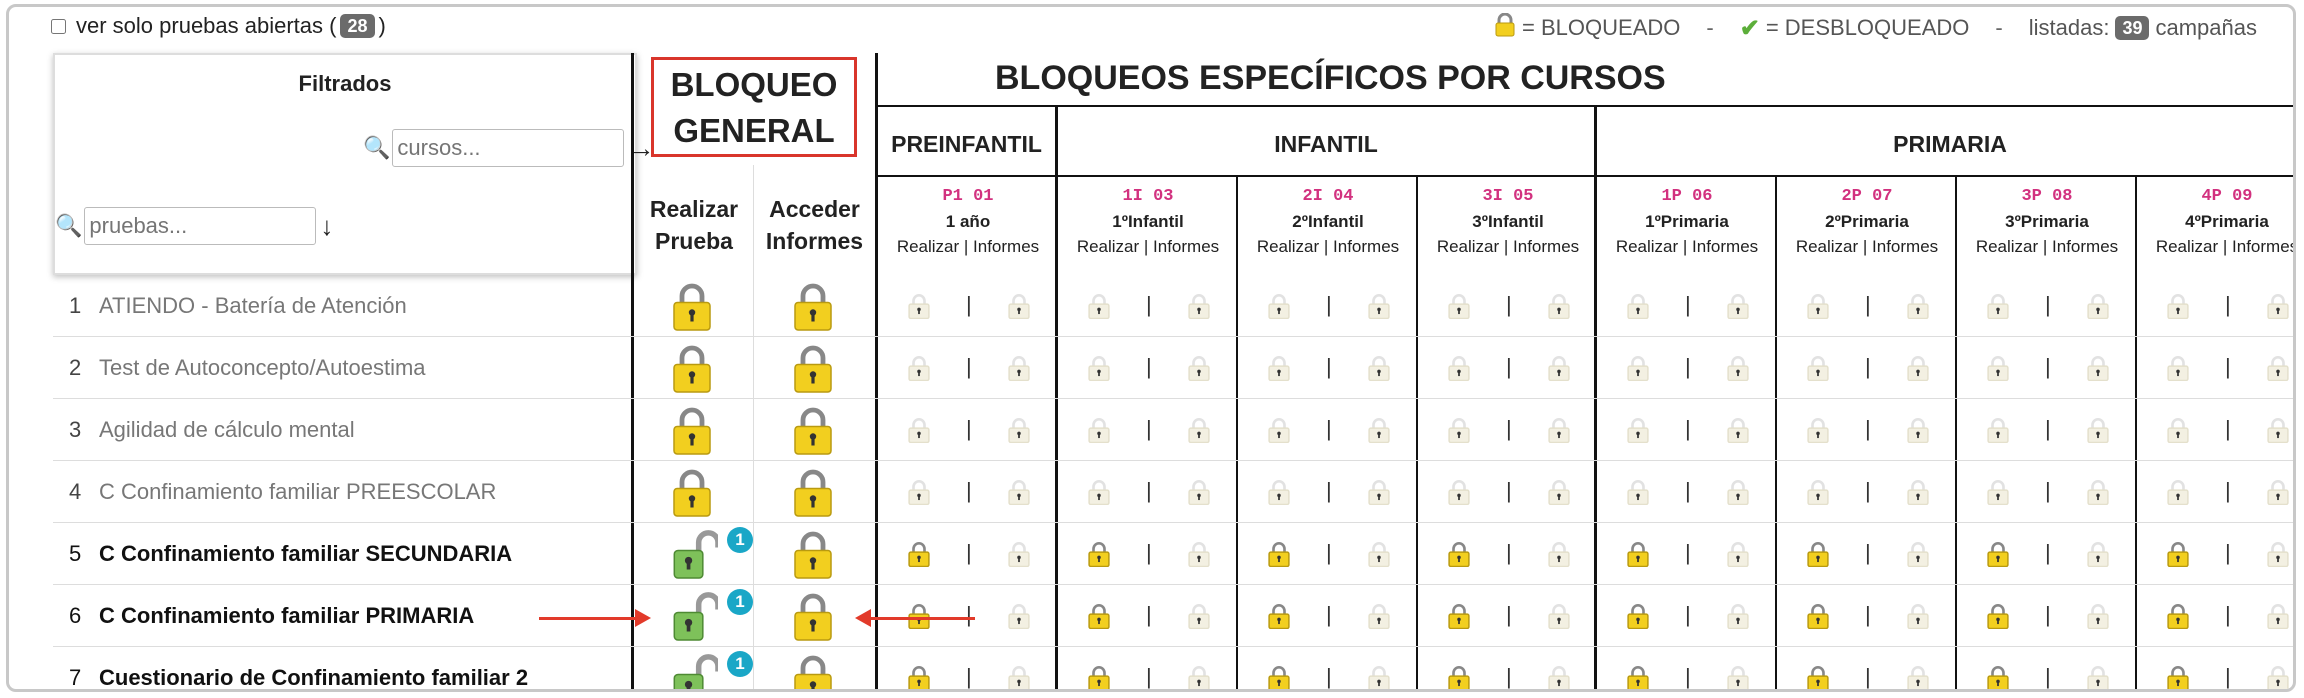  What do you see at coordinates (1173, 306) in the screenshot?
I see `table-row: 1 ATIENDO - Batería de Atención` at bounding box center [1173, 306].